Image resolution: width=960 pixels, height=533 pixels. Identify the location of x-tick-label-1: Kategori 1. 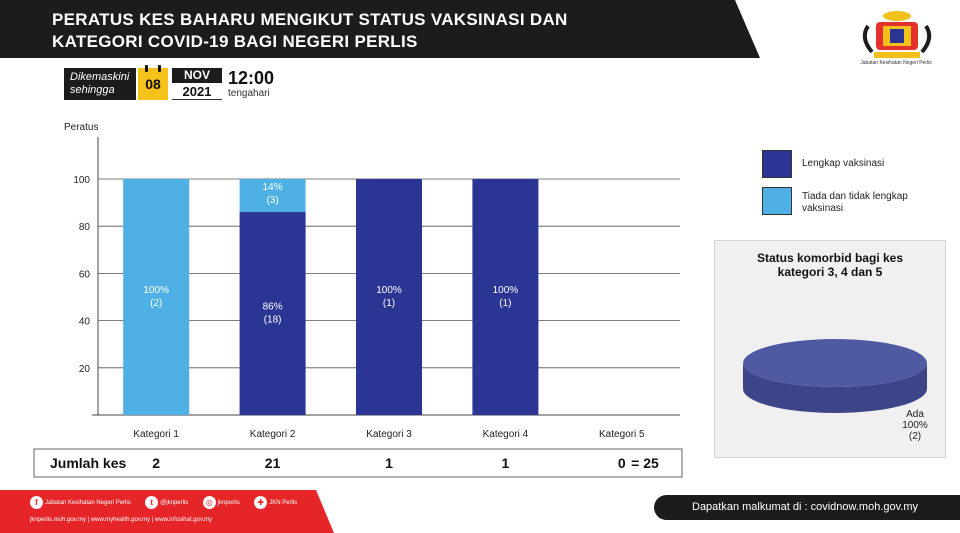
(156, 434).